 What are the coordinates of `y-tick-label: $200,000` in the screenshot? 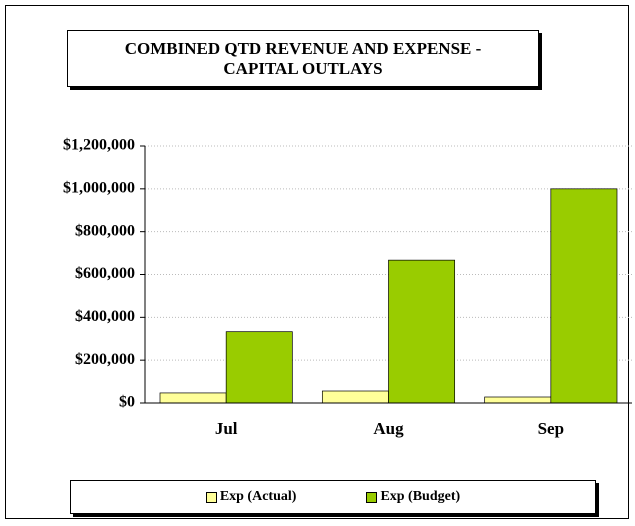 It's located at (105, 359).